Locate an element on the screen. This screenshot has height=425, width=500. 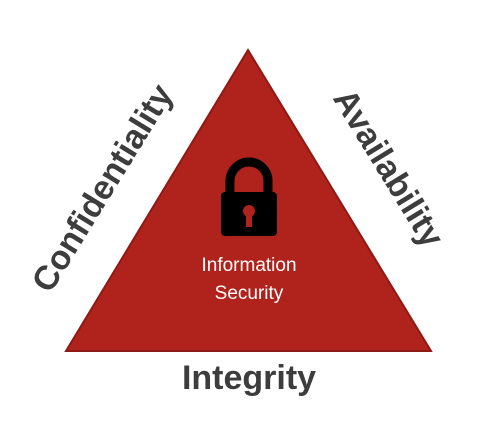
padlock-icon is located at coordinates (249, 196).